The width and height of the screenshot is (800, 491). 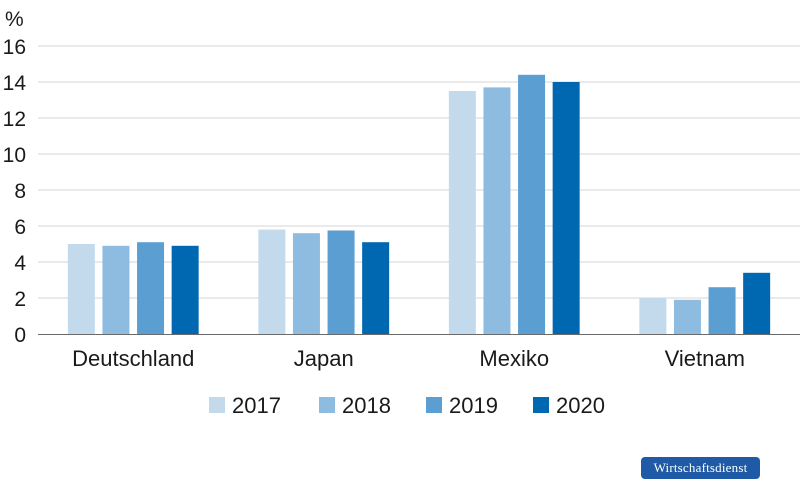 What do you see at coordinates (272, 281) in the screenshot?
I see `bar-japan-2017` at bounding box center [272, 281].